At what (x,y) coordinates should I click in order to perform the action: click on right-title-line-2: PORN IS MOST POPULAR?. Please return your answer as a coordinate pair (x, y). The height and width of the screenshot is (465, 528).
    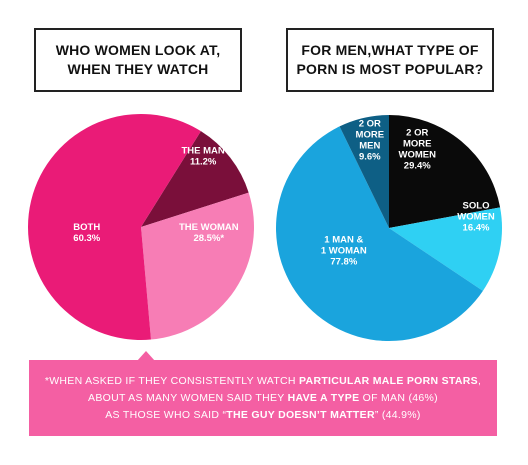
    Looking at the image, I should click on (390, 69).